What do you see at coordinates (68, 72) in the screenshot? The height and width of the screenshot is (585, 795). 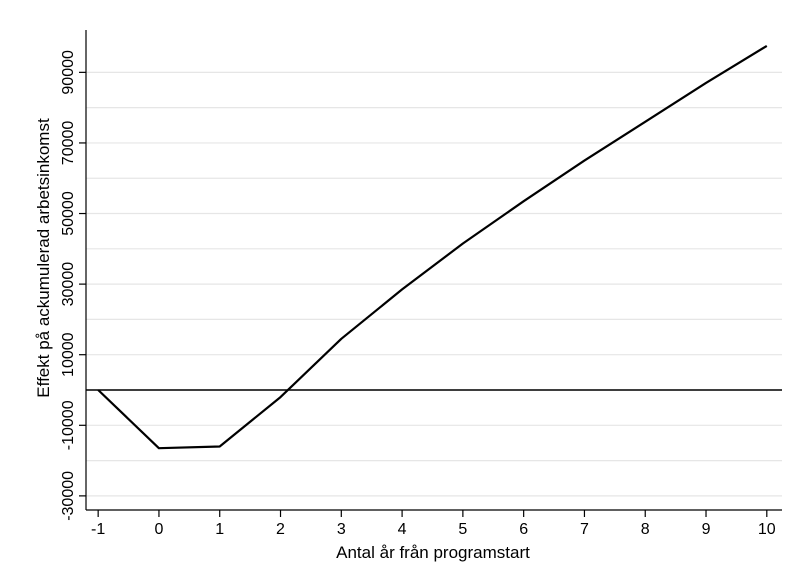 I see `y-tick-label: 90000` at bounding box center [68, 72].